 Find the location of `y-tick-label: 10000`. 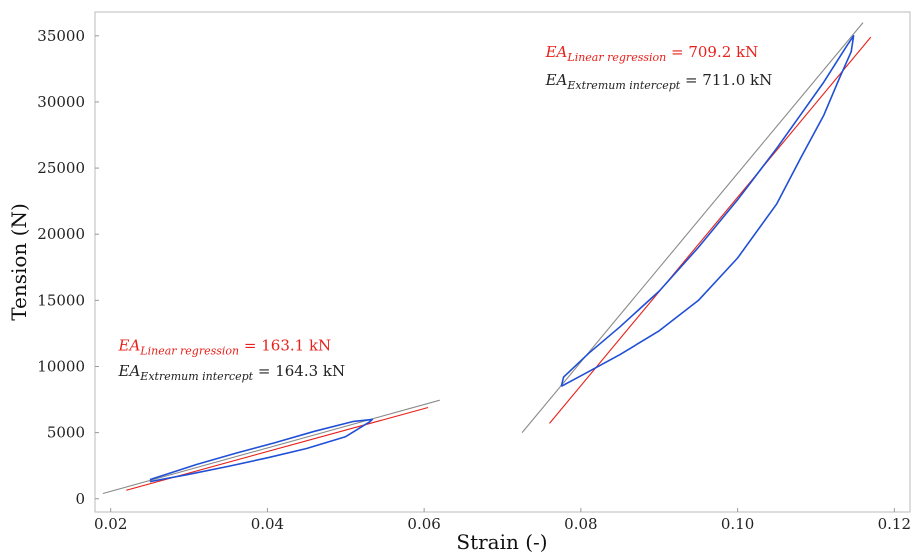

y-tick-label: 10000 is located at coordinates (61, 366).